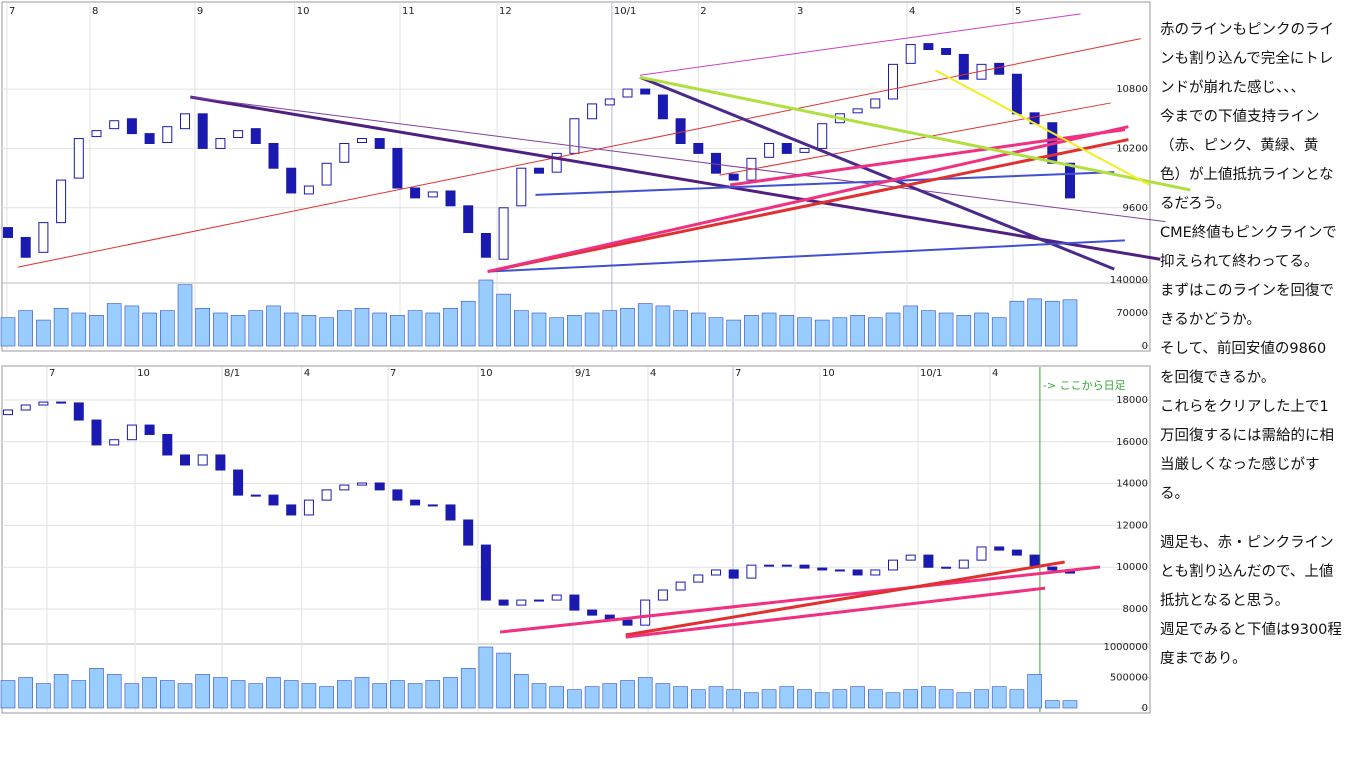 Image resolution: width=1366 pixels, height=768 pixels. Describe the element at coordinates (1240, 116) in the screenshot. I see `note-line: 今までの下値支持ライン` at that location.